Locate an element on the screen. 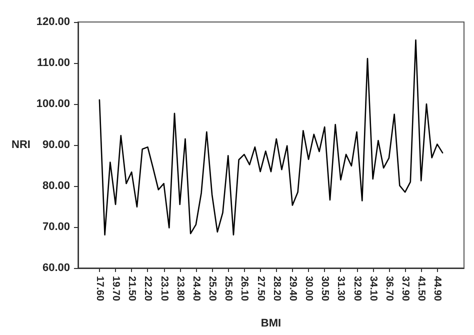  y-tick-label: 60.00 is located at coordinates (56, 268).